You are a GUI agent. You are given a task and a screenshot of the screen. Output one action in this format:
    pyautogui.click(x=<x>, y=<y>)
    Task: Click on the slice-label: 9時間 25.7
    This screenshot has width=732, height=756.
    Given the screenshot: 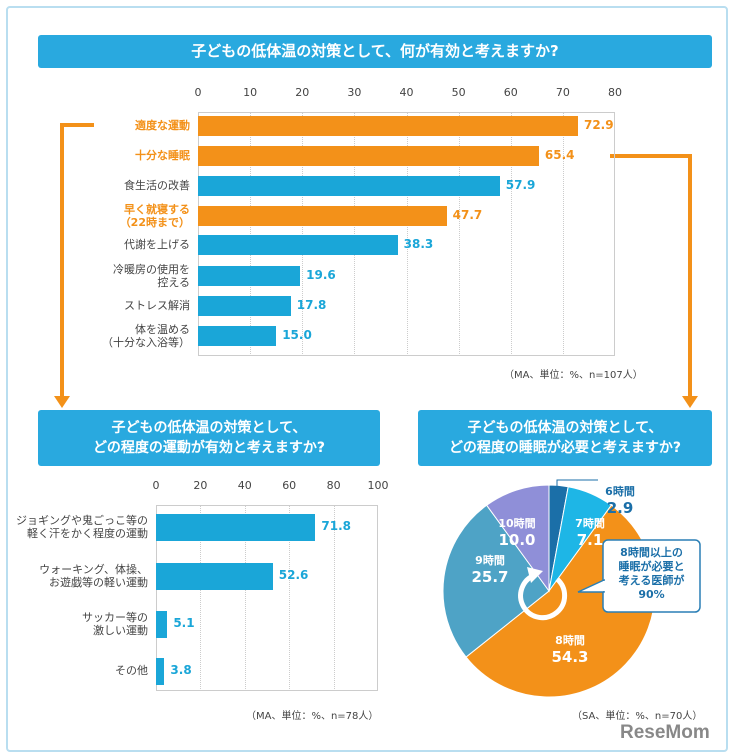 What is the action you would take?
    pyautogui.click(x=490, y=569)
    